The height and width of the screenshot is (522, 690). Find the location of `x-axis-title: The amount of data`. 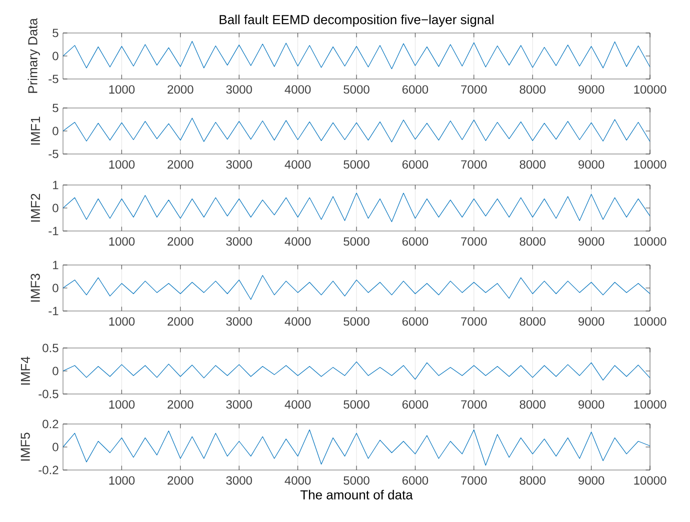

x-axis-title: The amount of data is located at coordinates (356, 495).